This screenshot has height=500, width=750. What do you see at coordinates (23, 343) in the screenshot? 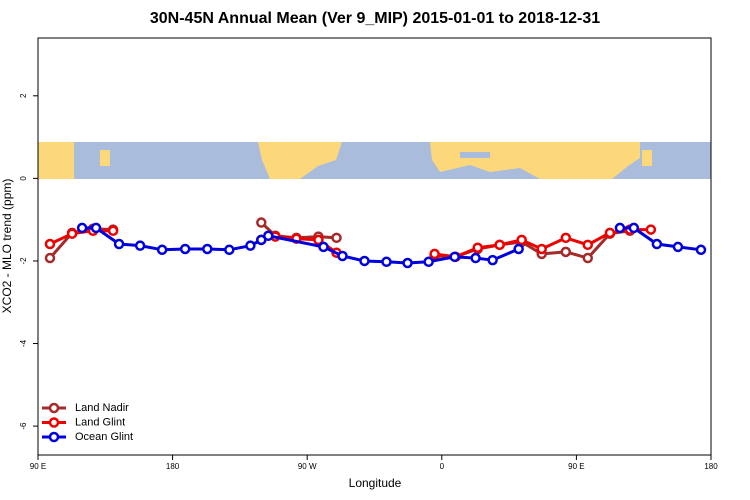
I see `y-tick-label: -4` at bounding box center [23, 343].